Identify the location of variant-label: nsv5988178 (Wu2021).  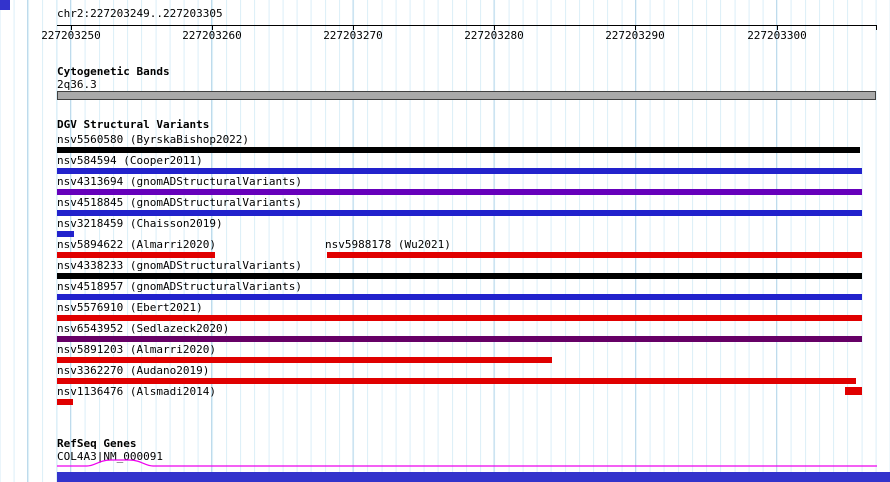
(388, 244).